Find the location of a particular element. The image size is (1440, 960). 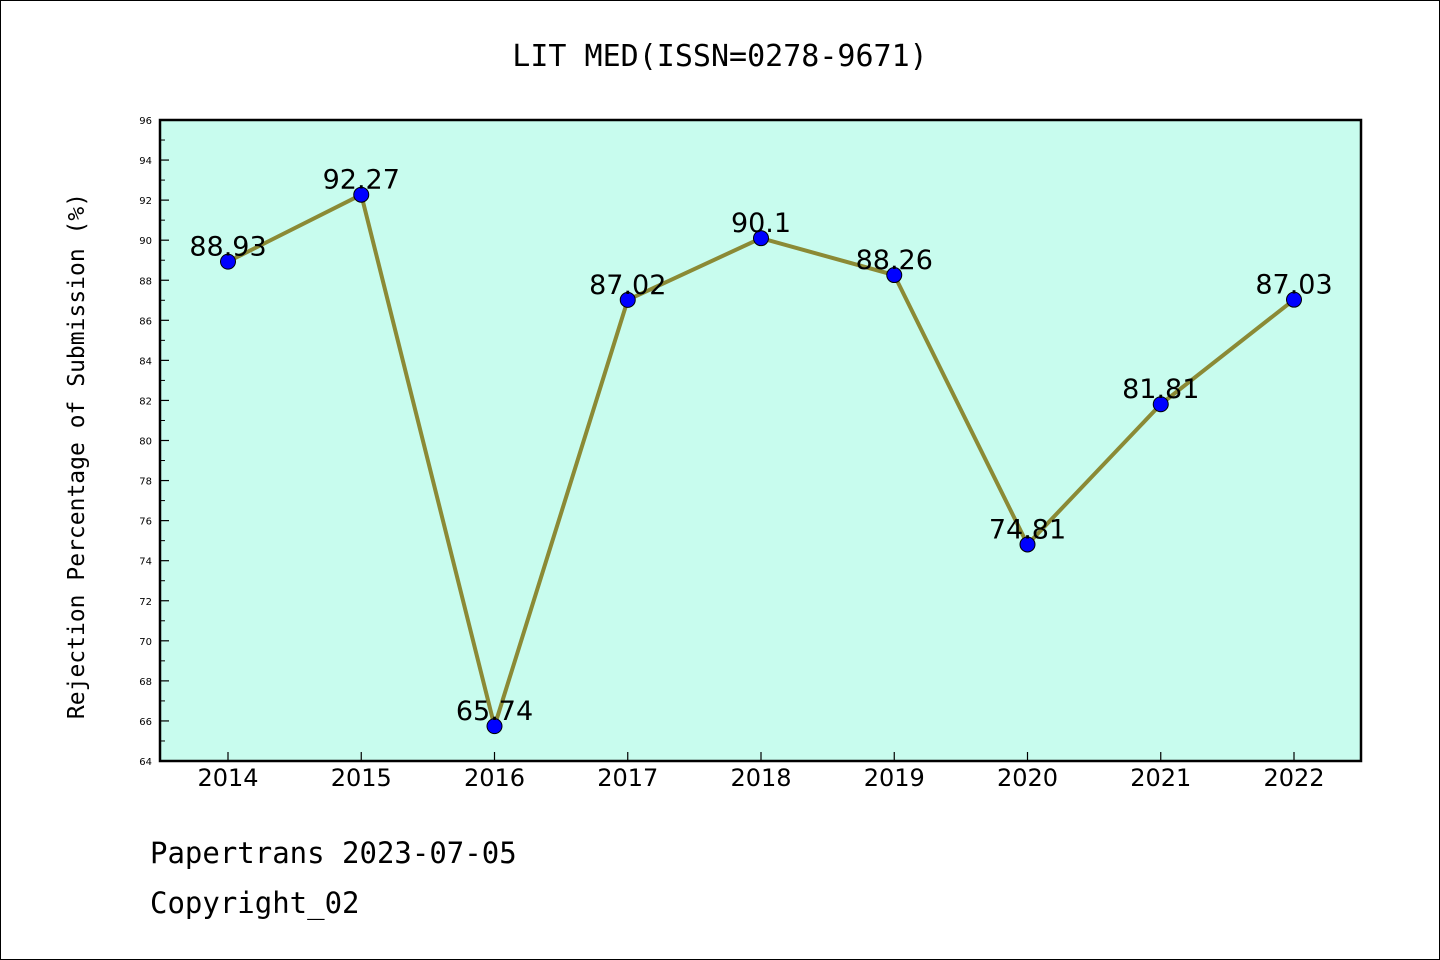

data-point-2018 is located at coordinates (761, 238).